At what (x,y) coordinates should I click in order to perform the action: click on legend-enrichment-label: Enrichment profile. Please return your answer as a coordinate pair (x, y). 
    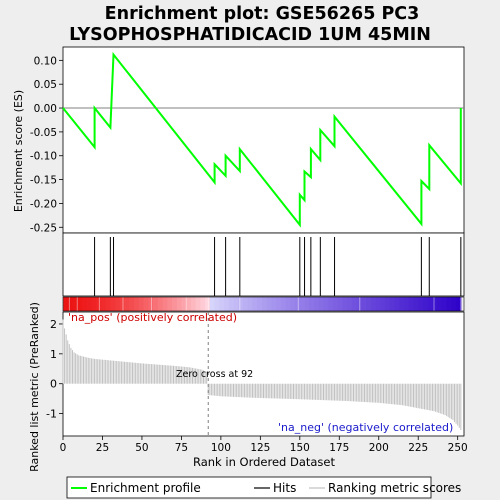
    Looking at the image, I should click on (145, 488).